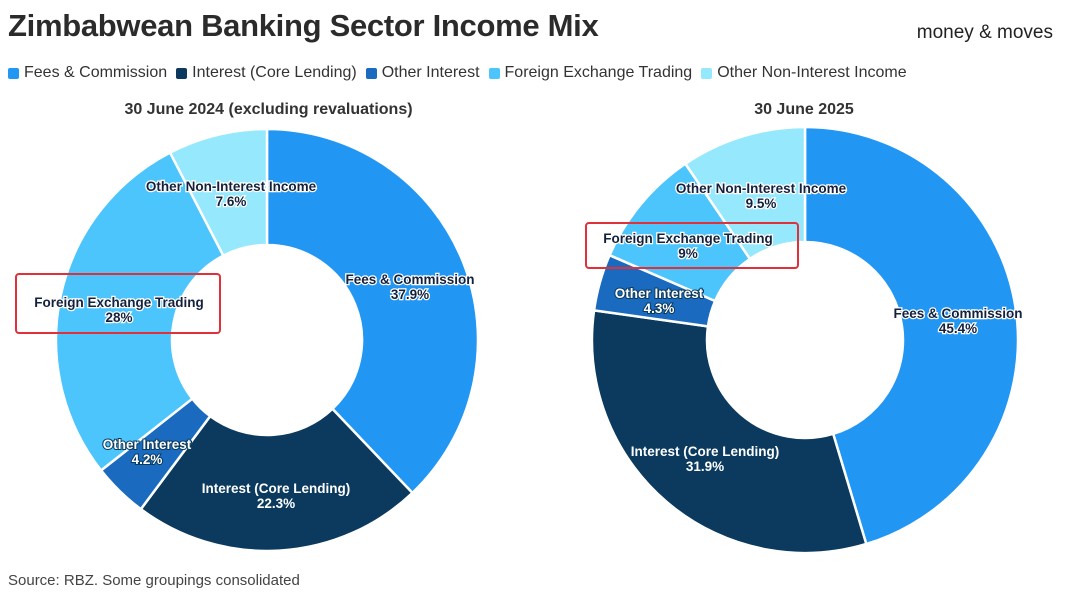 The image size is (1071, 605). What do you see at coordinates (659, 308) in the screenshot?
I see `label-2025-other-interest-value: 4.3%` at bounding box center [659, 308].